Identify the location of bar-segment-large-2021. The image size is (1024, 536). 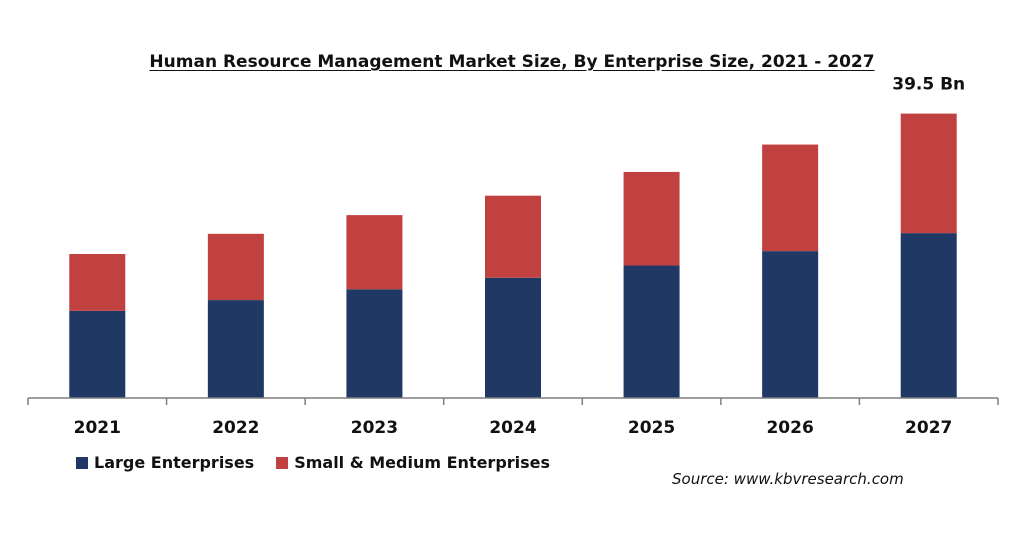
(97, 354).